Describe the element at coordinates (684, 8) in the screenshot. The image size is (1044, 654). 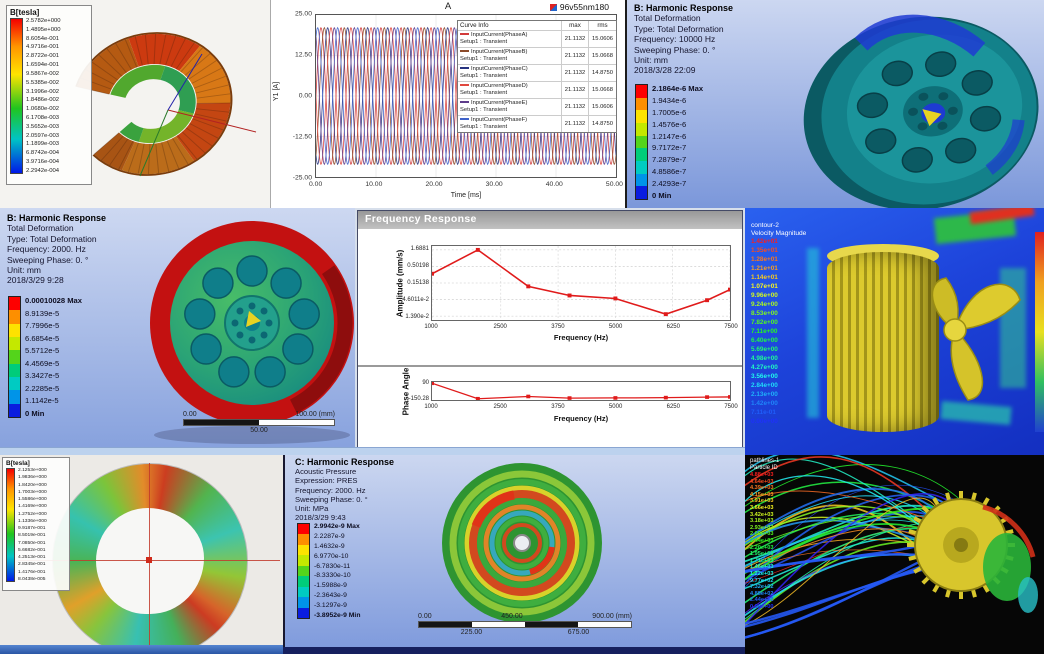
I see `result-title: B: Harmonic Response` at that location.